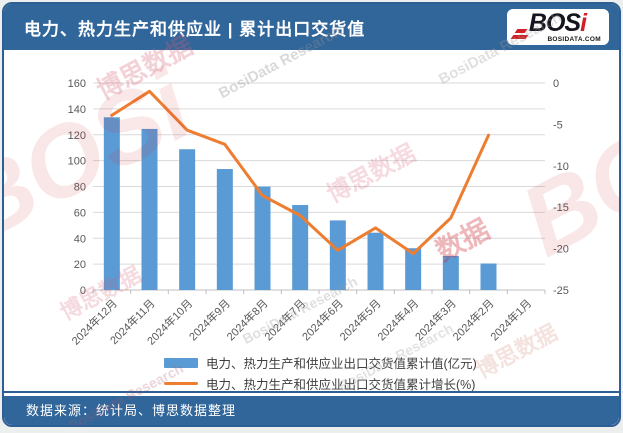  Describe the element at coordinates (77, 110) in the screenshot. I see `left-axis-tick-label: 140` at that location.